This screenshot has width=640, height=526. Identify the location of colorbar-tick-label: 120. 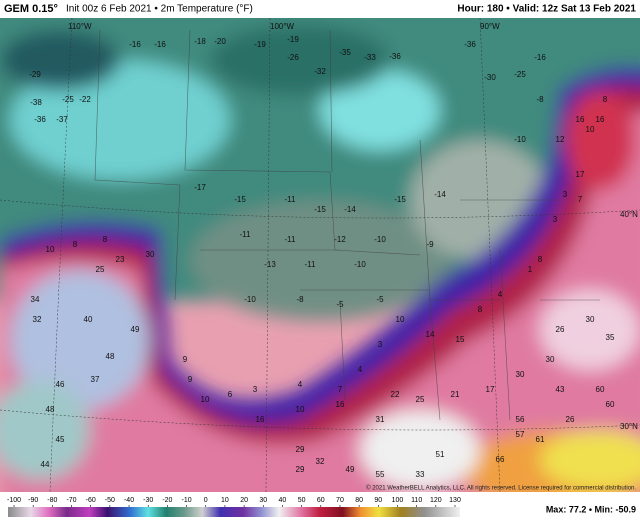
(436, 500).